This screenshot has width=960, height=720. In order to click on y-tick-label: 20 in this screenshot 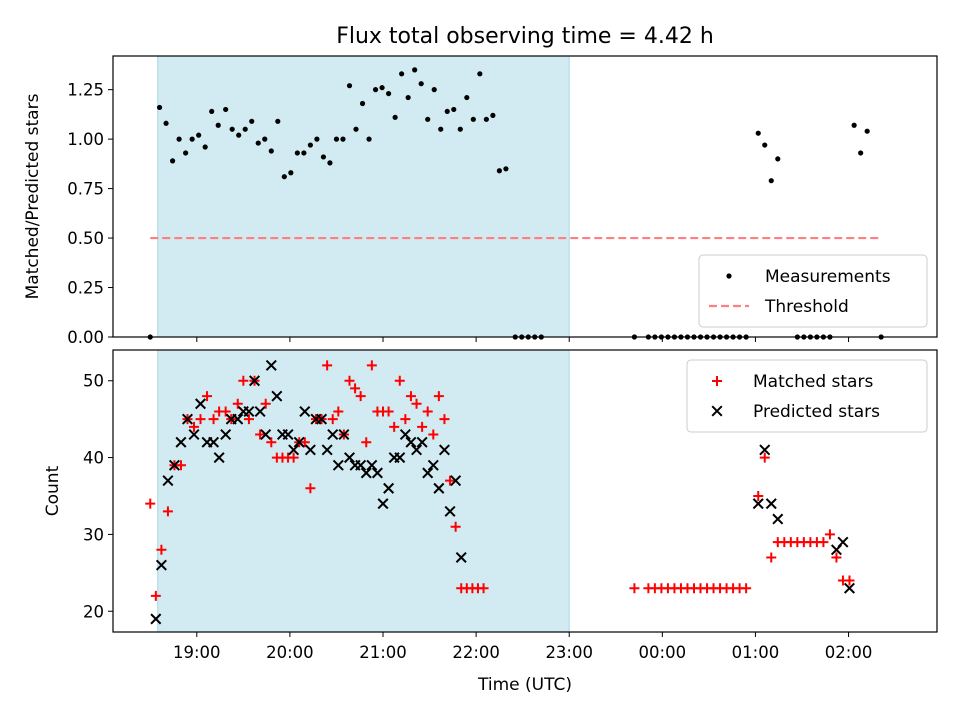, I will do `click(93, 611)`.